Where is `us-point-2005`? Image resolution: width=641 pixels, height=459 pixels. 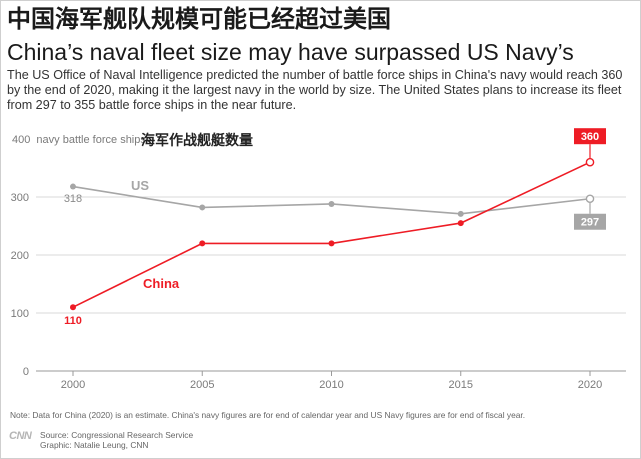
us-point-2005 is located at coordinates (202, 207).